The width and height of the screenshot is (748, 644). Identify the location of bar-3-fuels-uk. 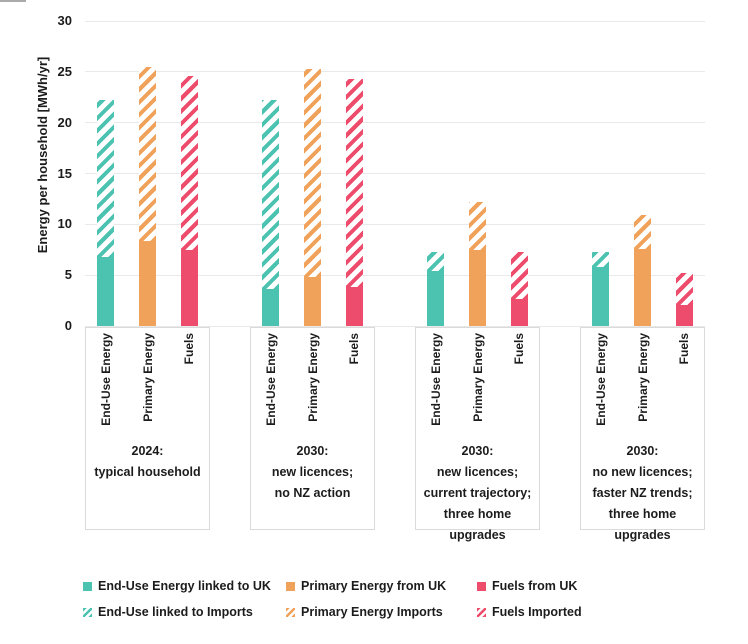
(684, 315).